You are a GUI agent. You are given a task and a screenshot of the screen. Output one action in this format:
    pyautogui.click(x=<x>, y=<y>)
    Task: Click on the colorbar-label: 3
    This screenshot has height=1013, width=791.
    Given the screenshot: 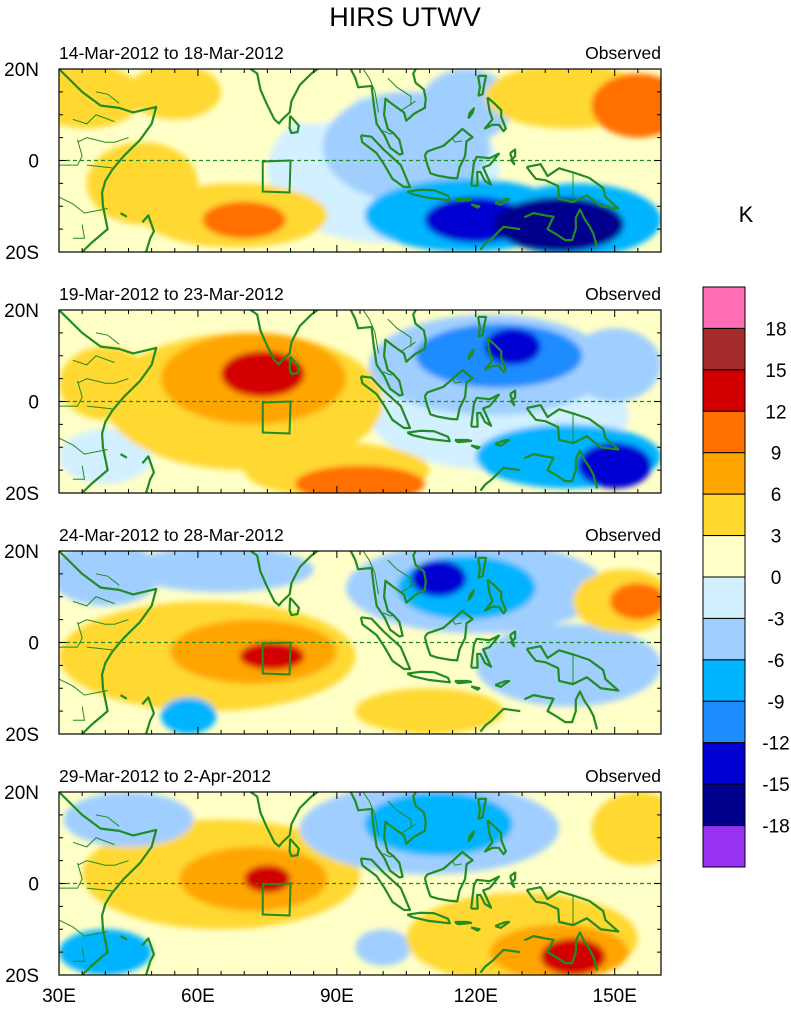 What is the action you would take?
    pyautogui.click(x=776, y=537)
    